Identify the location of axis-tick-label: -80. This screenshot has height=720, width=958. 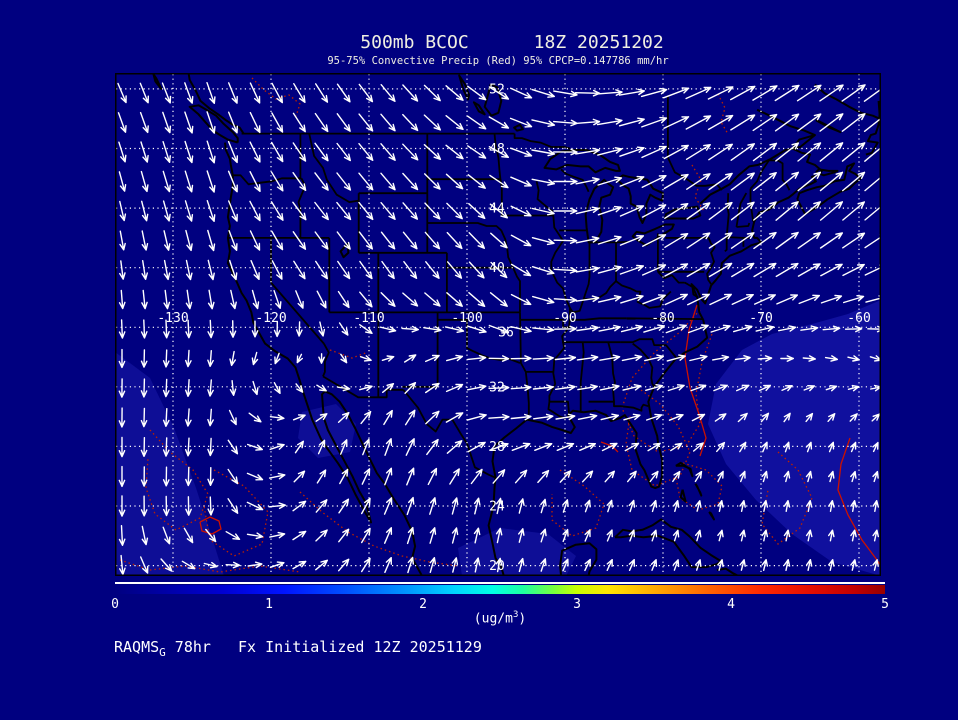
(662, 318).